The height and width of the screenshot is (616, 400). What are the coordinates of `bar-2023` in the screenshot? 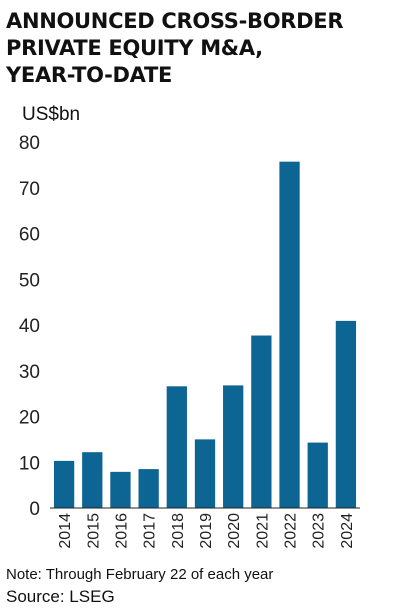 It's located at (317, 475).